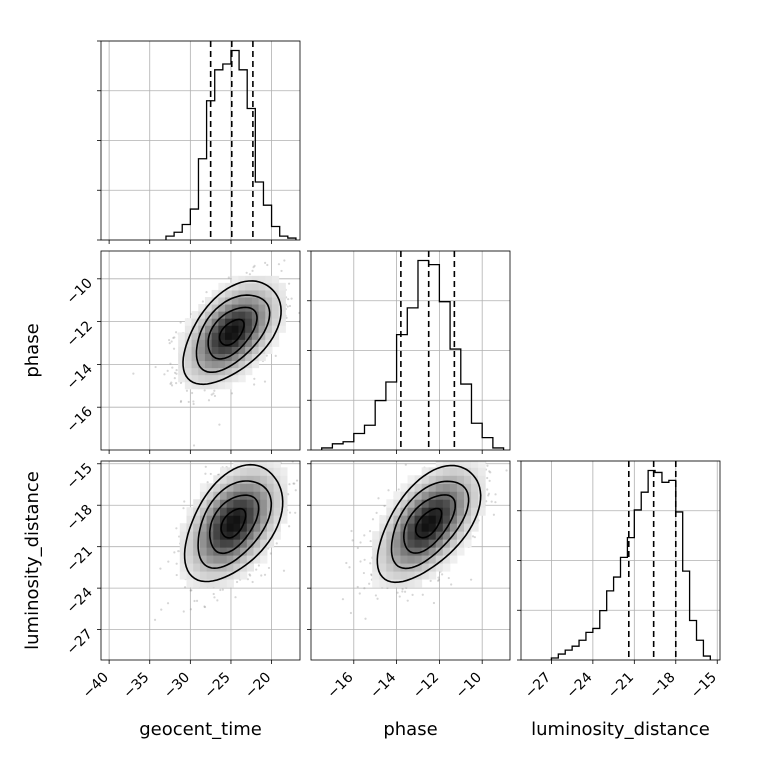  I want to click on hist-panel-geocent_time, so click(199, 142).